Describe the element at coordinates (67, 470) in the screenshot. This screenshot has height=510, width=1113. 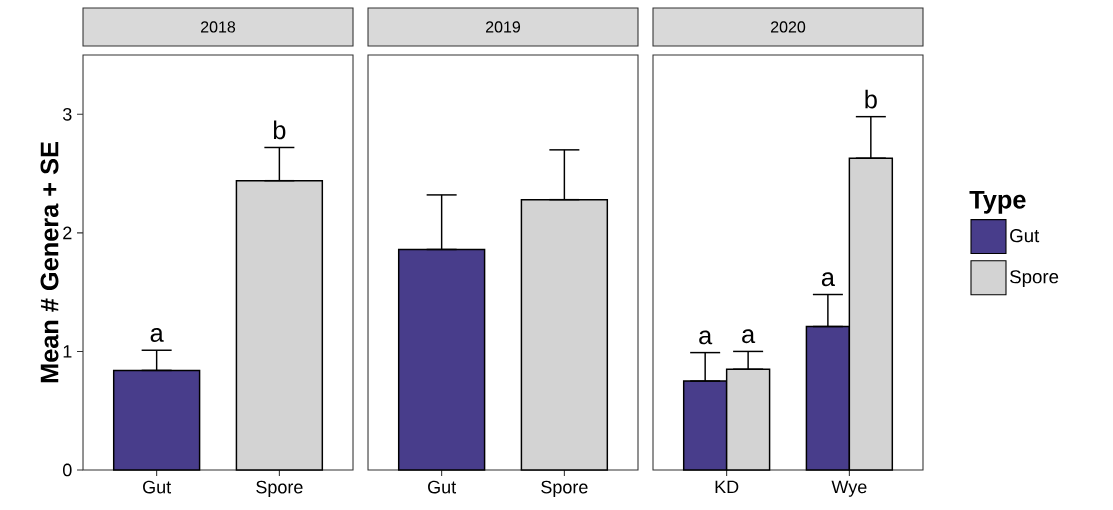
I see `y-tick-label: 0` at that location.